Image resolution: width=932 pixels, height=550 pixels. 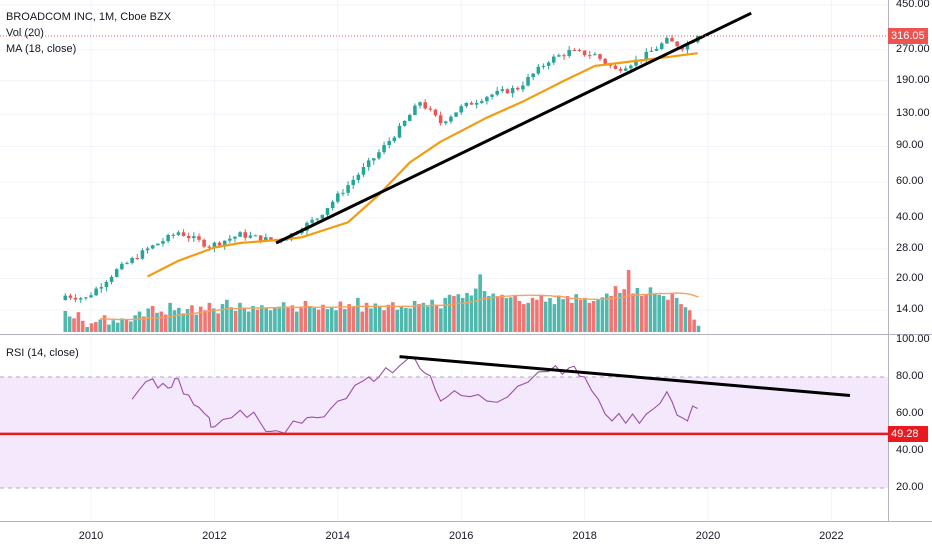 I want to click on last-price-badge: 316.05, so click(x=908, y=36).